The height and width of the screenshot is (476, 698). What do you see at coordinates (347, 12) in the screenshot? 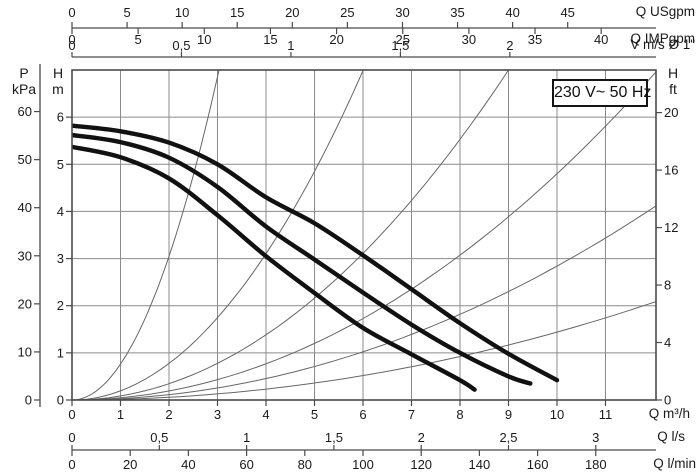
I see `tick-label: 25` at bounding box center [347, 12].